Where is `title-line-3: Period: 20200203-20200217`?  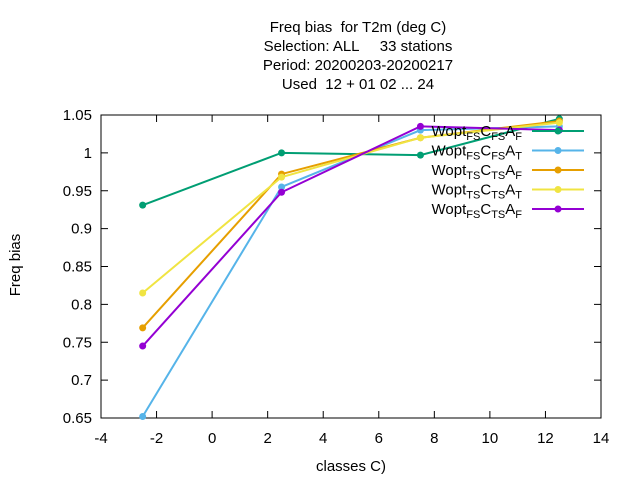 title-line-3: Period: 20200203-20200217 is located at coordinates (358, 65).